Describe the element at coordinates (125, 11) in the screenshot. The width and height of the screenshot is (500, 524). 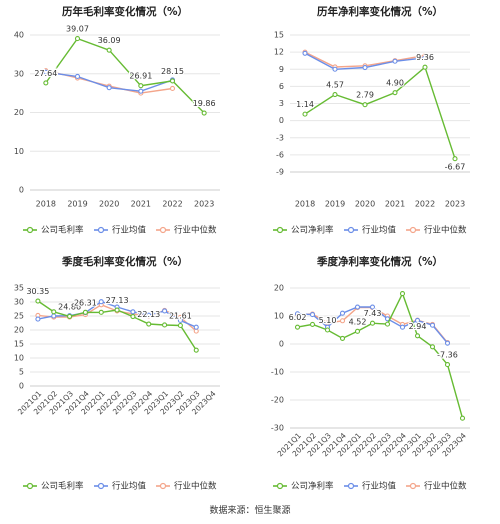
I see `chart-title: 历年毛利率变化情况（%）` at that location.